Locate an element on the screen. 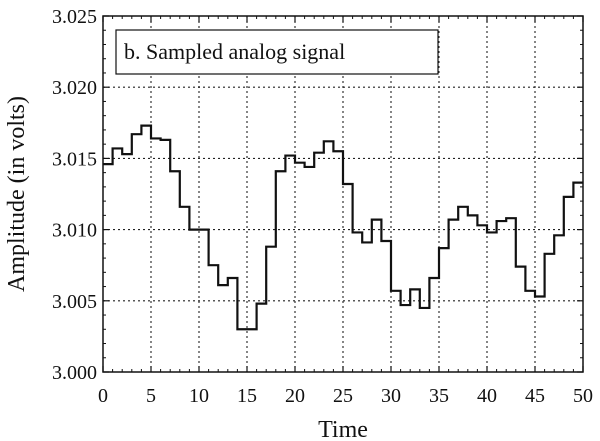 This screenshot has width=600, height=441. x-tick-label: 25 is located at coordinates (343, 396).